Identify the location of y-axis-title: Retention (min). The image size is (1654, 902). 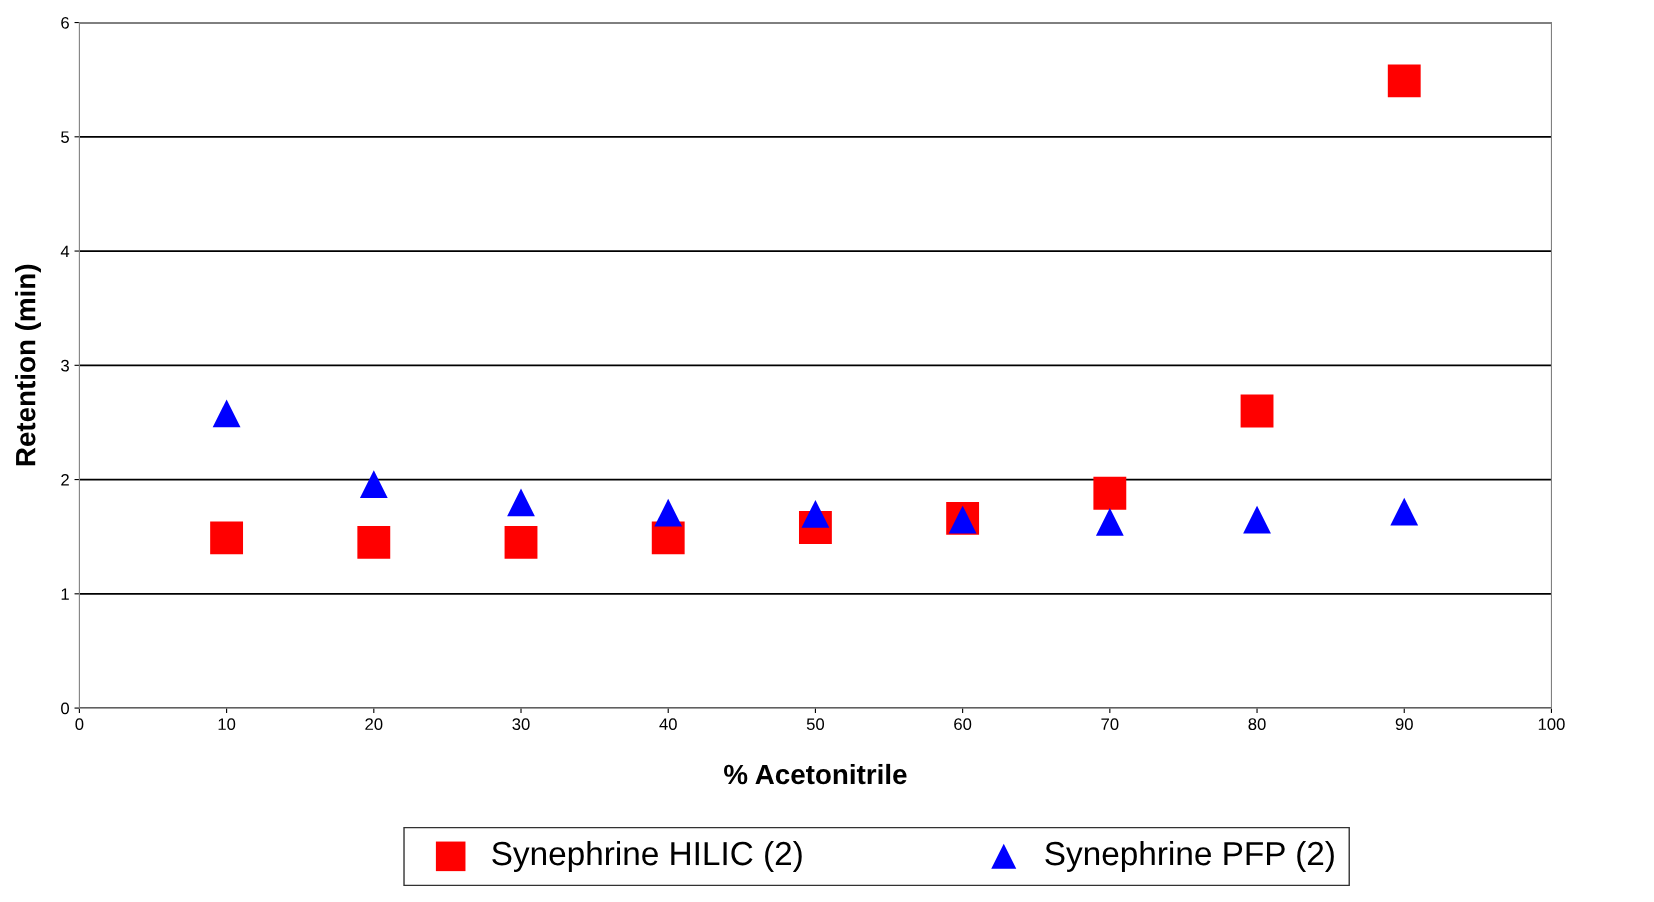
(28, 365).